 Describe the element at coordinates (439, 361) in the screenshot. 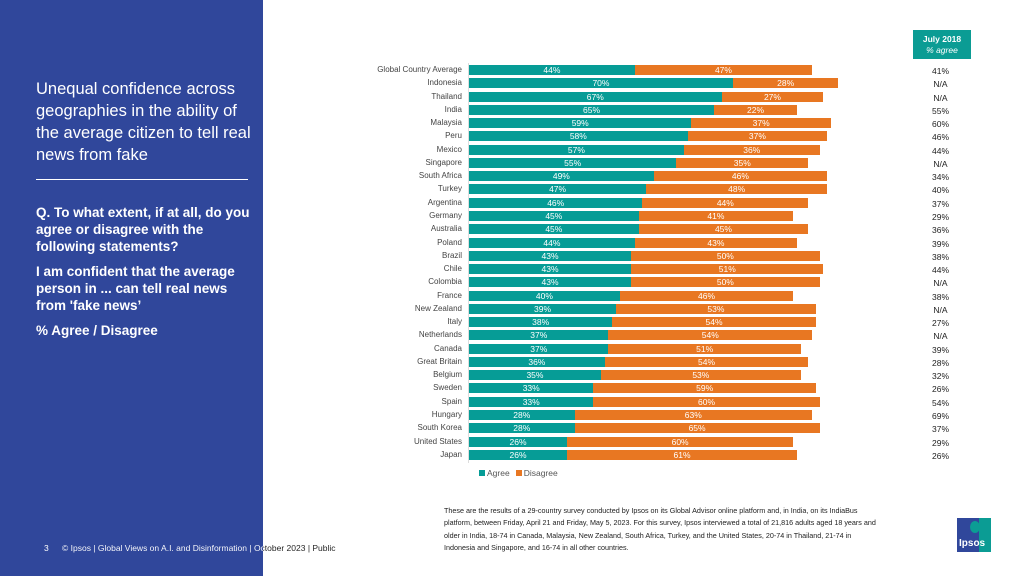

I see `category-label: Great Britain` at that location.